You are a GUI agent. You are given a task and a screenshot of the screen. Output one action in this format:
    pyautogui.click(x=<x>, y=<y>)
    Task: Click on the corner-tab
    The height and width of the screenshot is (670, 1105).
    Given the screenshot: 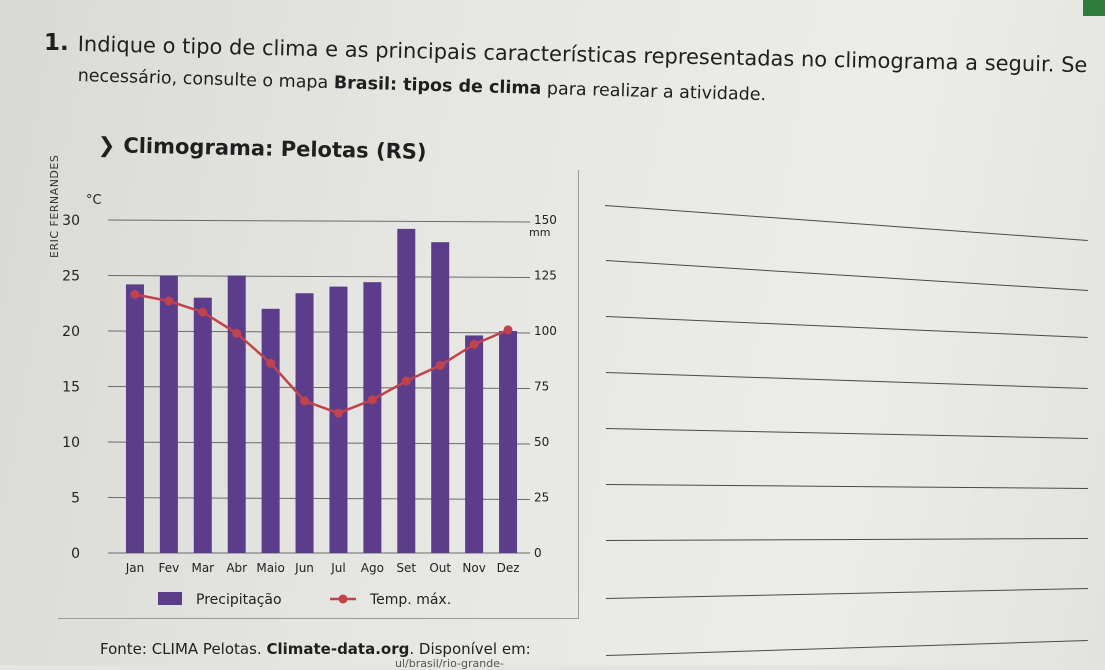 What is the action you would take?
    pyautogui.click(x=1094, y=8)
    